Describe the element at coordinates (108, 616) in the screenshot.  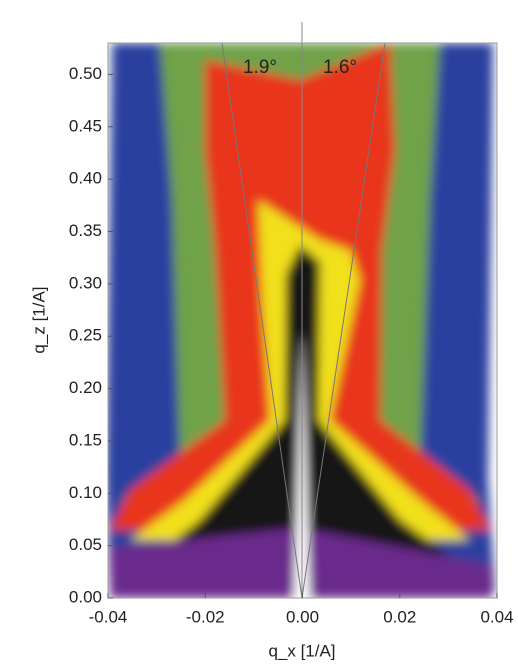
I see `x-tick-label: -0.04` at that location.